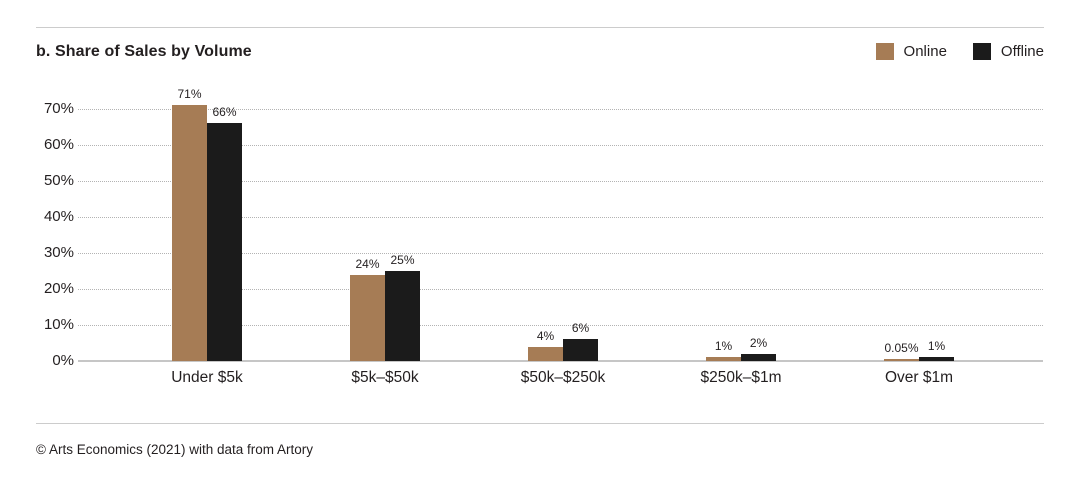 The image size is (1080, 484). What do you see at coordinates (144, 51) in the screenshot?
I see `chart-title: b. Share of Sales by Volume` at bounding box center [144, 51].